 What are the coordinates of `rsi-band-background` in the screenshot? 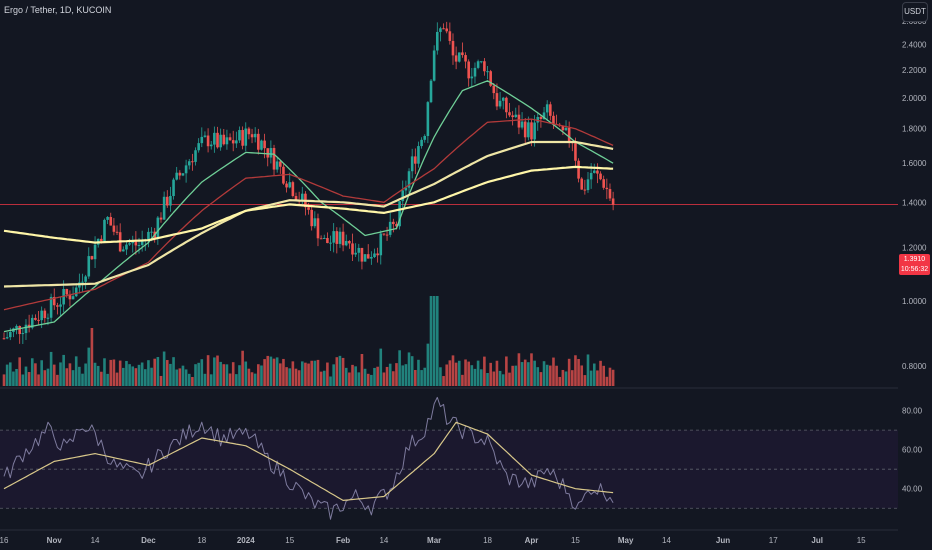 It's located at (449, 469).